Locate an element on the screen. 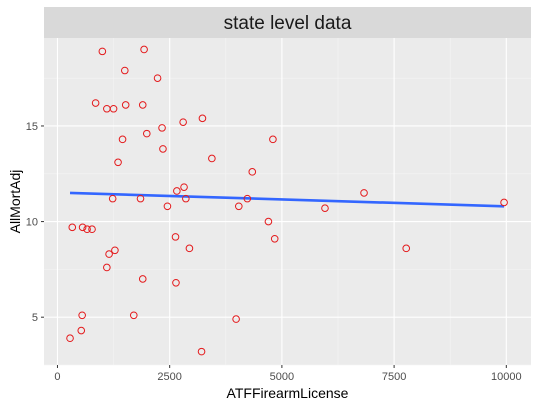 This screenshot has height=407, width=538. y-tick-label: 5 is located at coordinates (35, 318).